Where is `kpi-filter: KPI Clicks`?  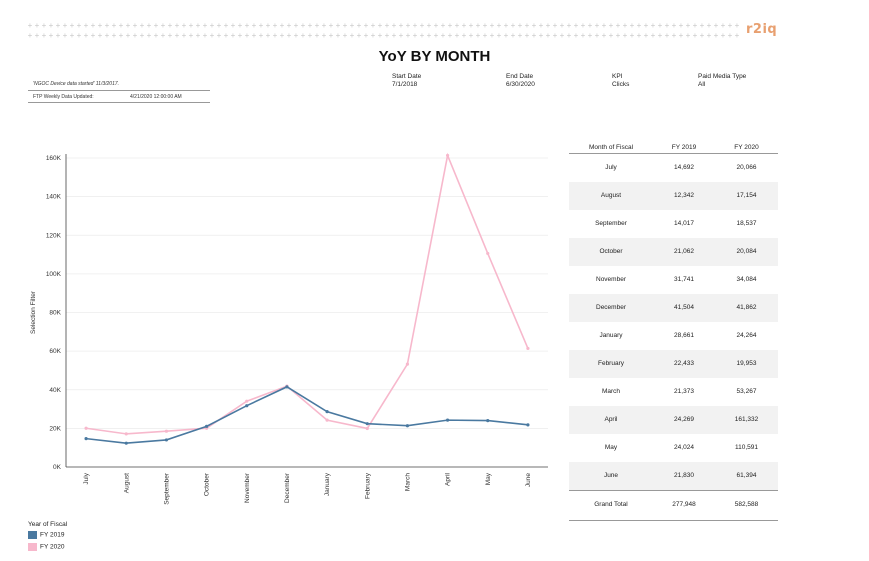 kpi-filter: KPI Clicks is located at coordinates (620, 81).